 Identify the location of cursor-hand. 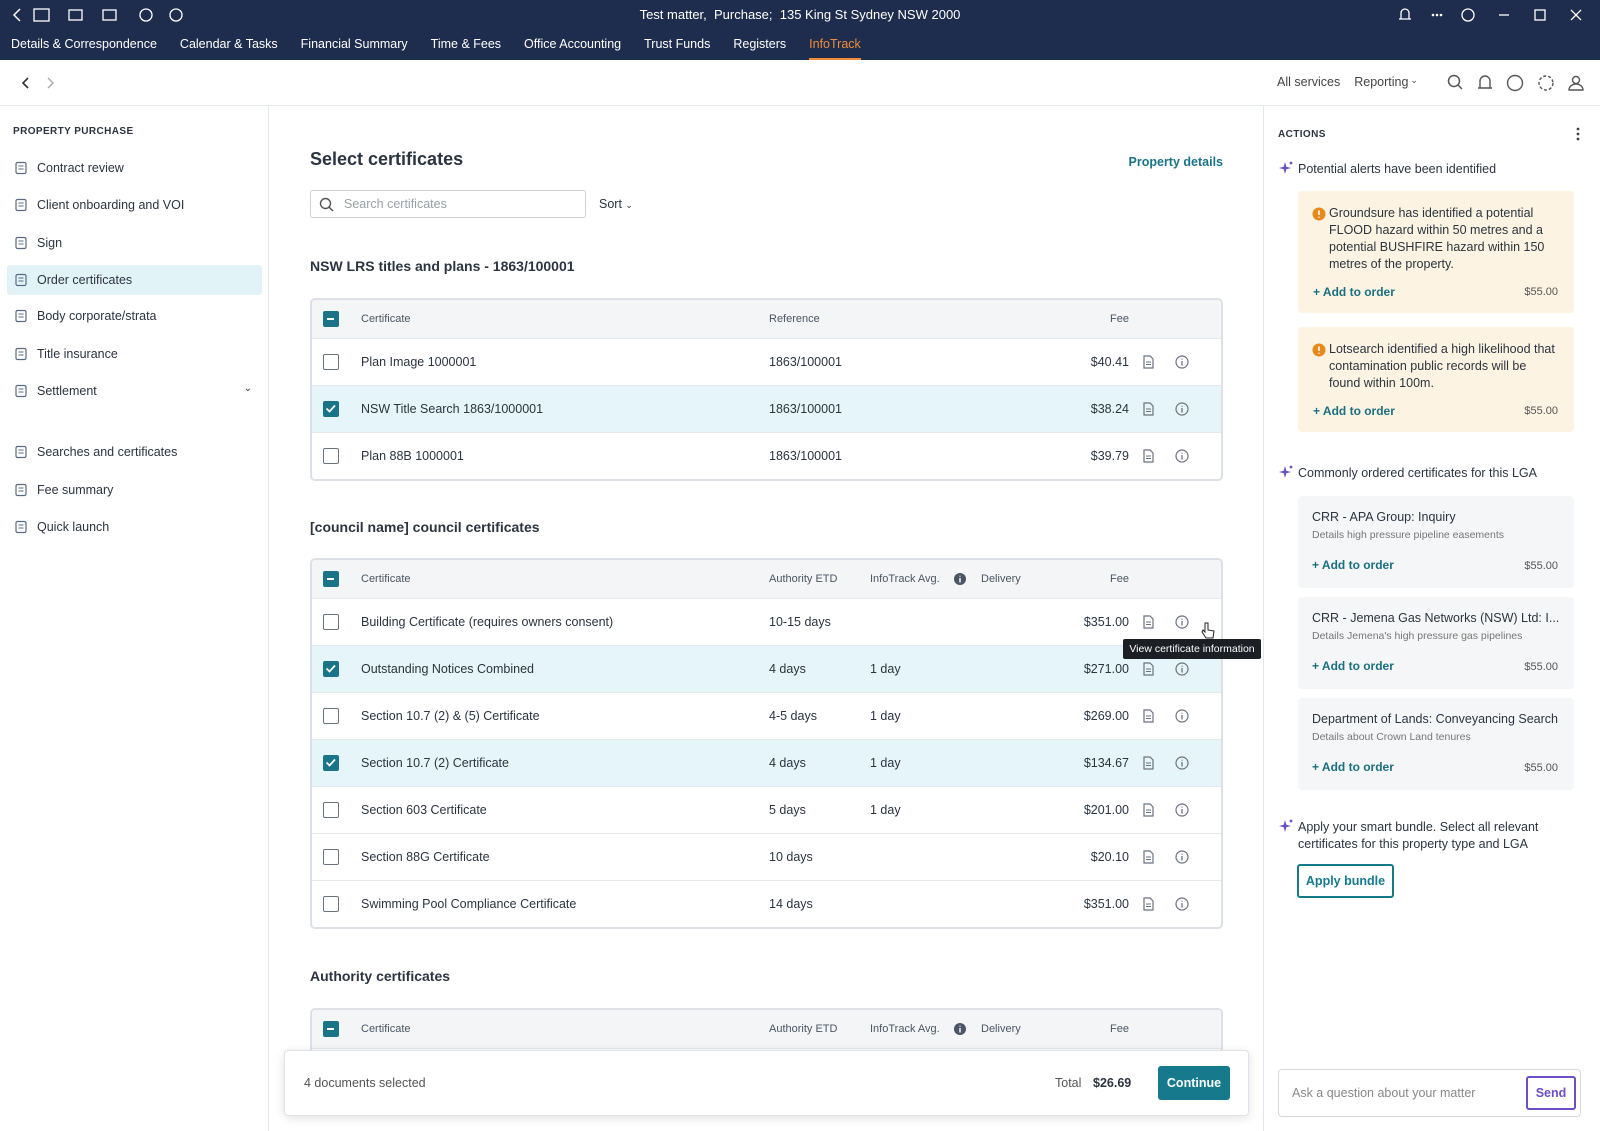
(1208, 630).